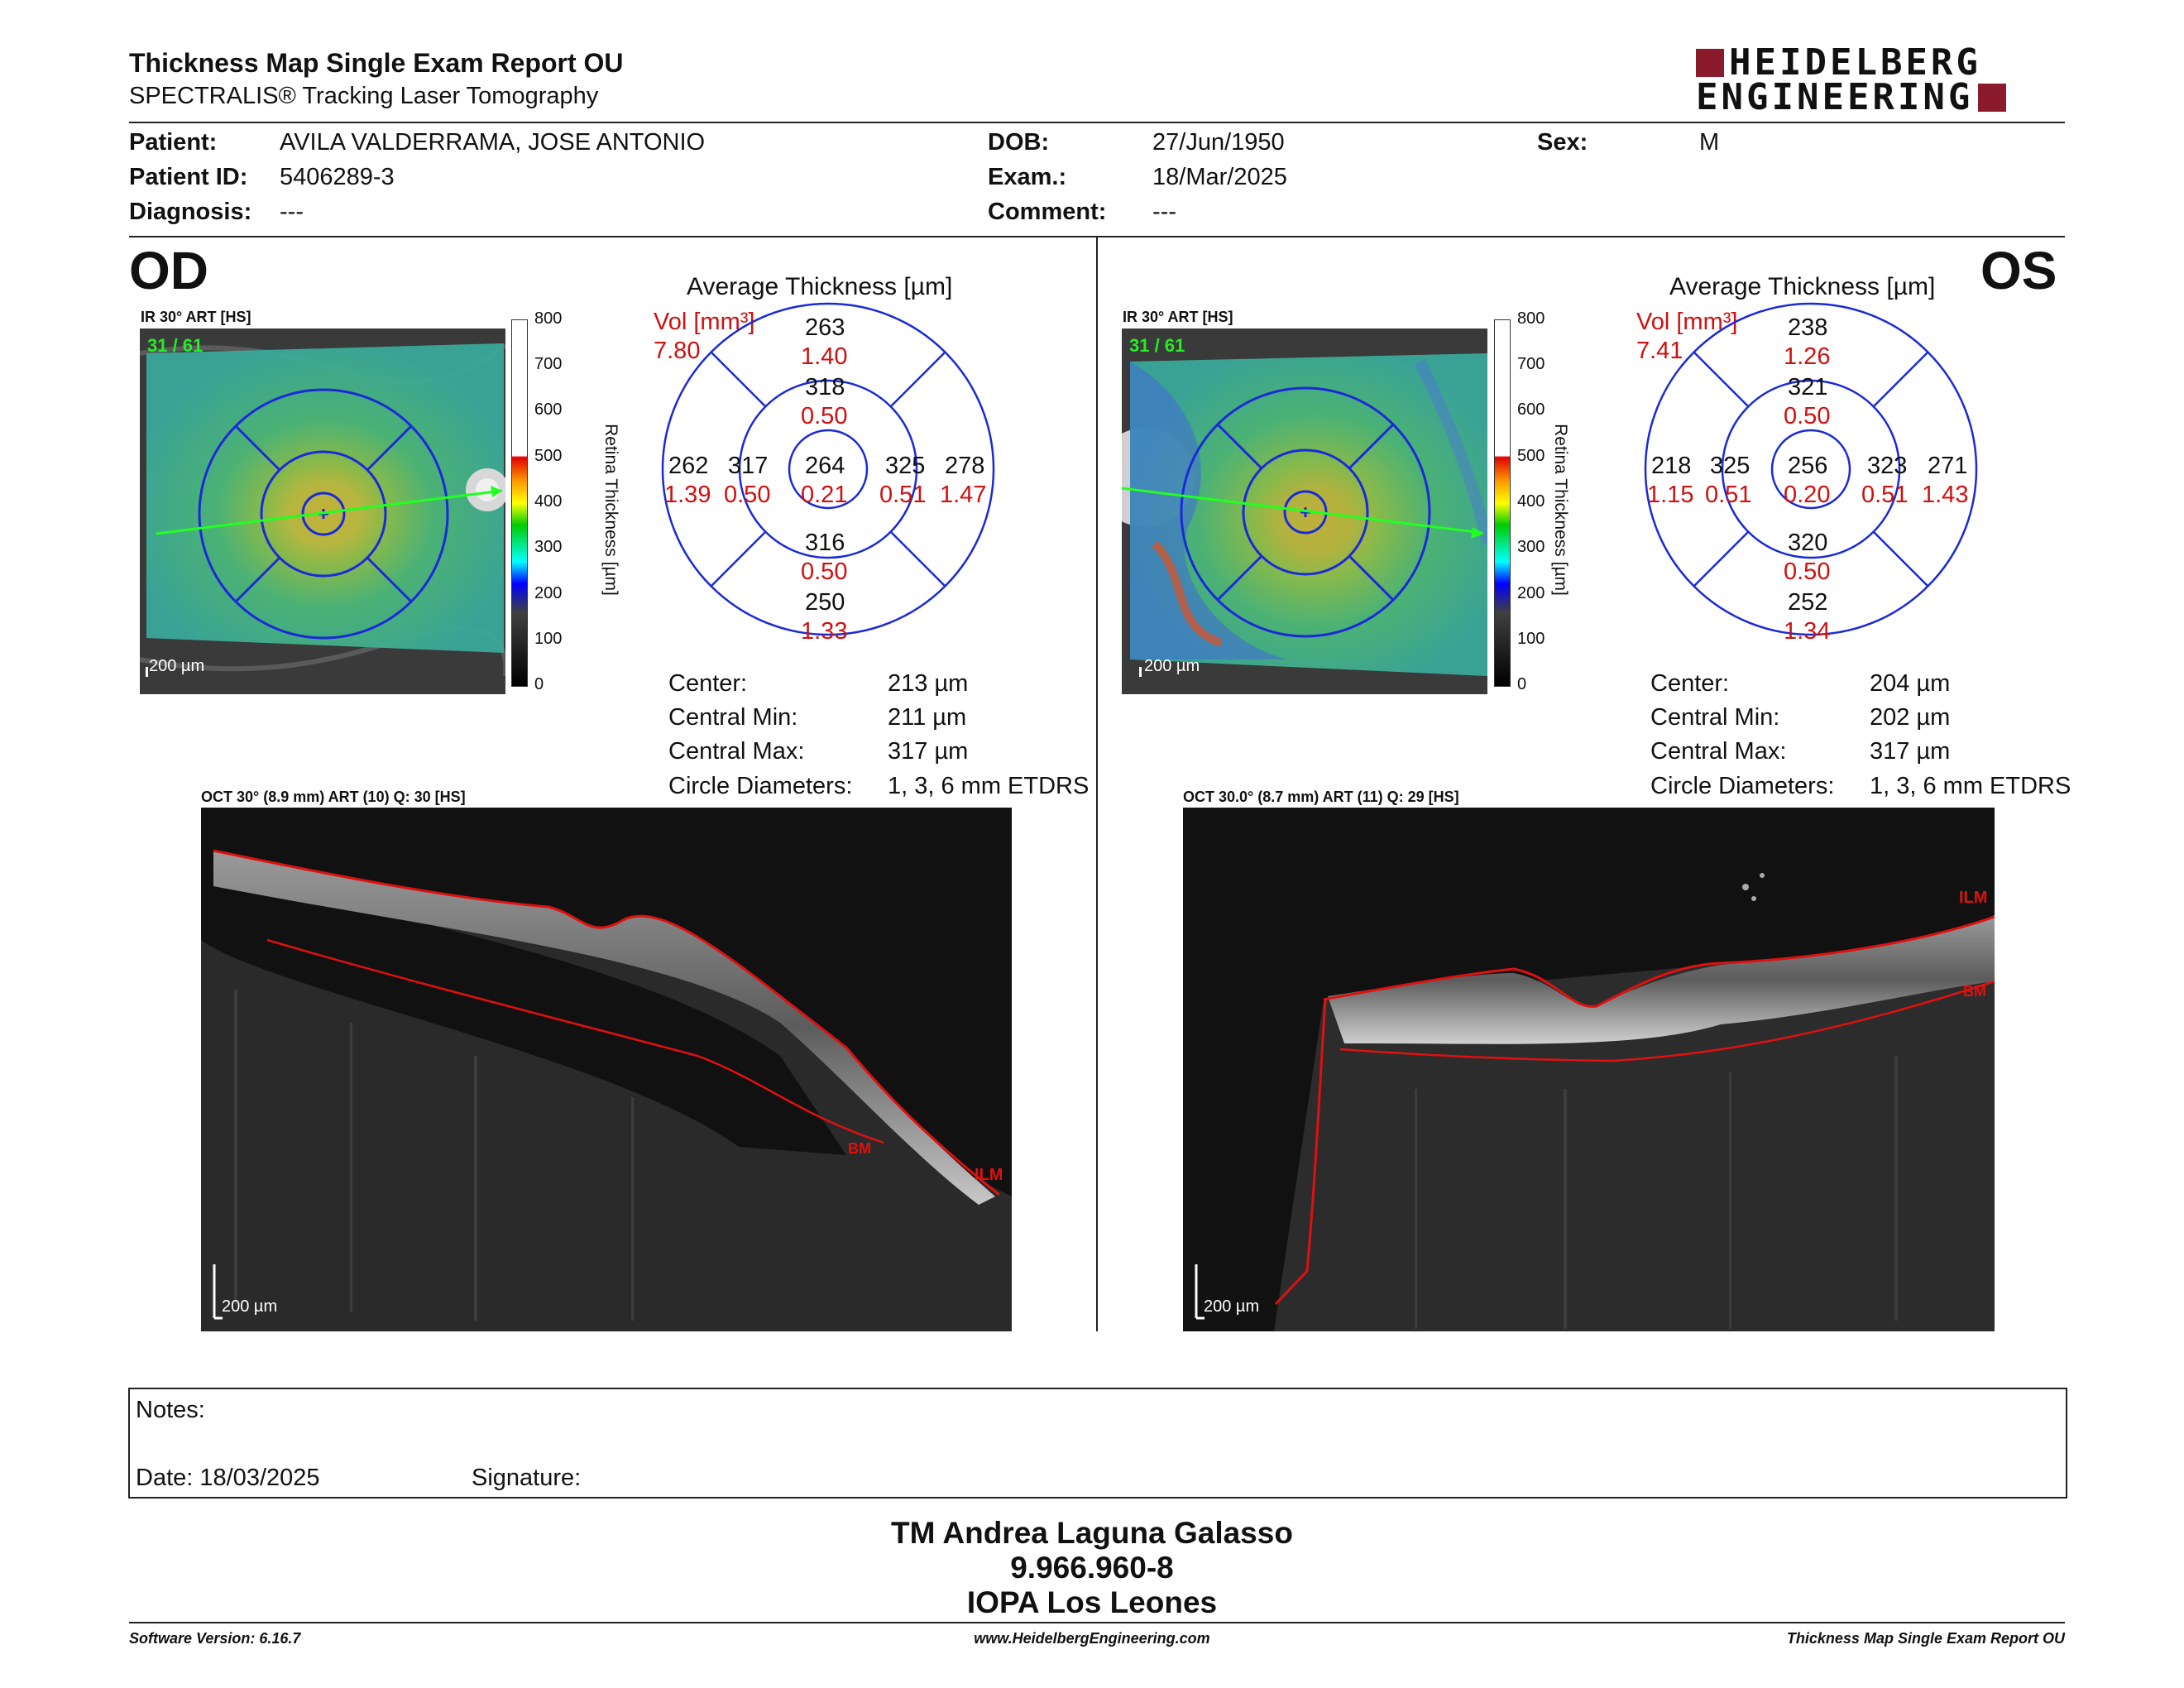 The image size is (2184, 1688). What do you see at coordinates (1807, 356) in the screenshot?
I see `os-sup-outer-volume: 1.26` at bounding box center [1807, 356].